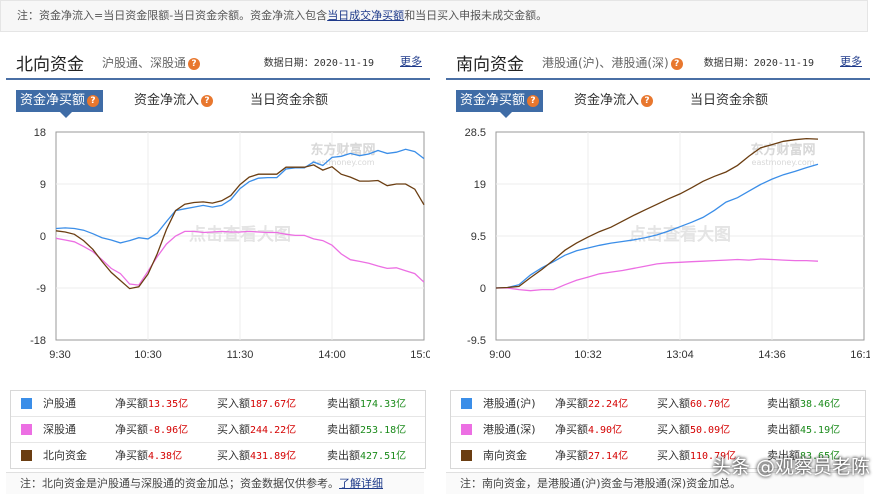 Image resolution: width=878 pixels, height=495 pixels. What do you see at coordinates (493, 100) in the screenshot?
I see `tab-net-buy-label: 资金净买额` at bounding box center [493, 100].